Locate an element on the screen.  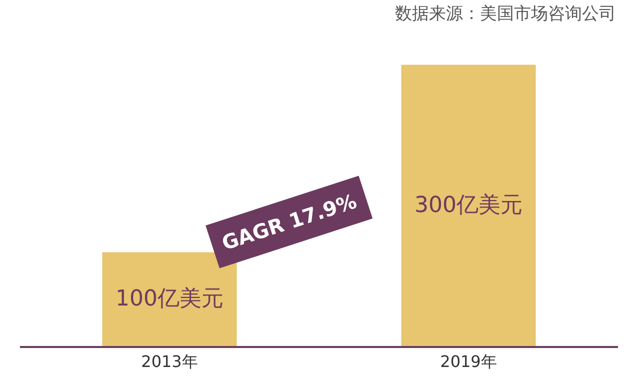
annotation: GAGR 17.9% is located at coordinates (289, 222).